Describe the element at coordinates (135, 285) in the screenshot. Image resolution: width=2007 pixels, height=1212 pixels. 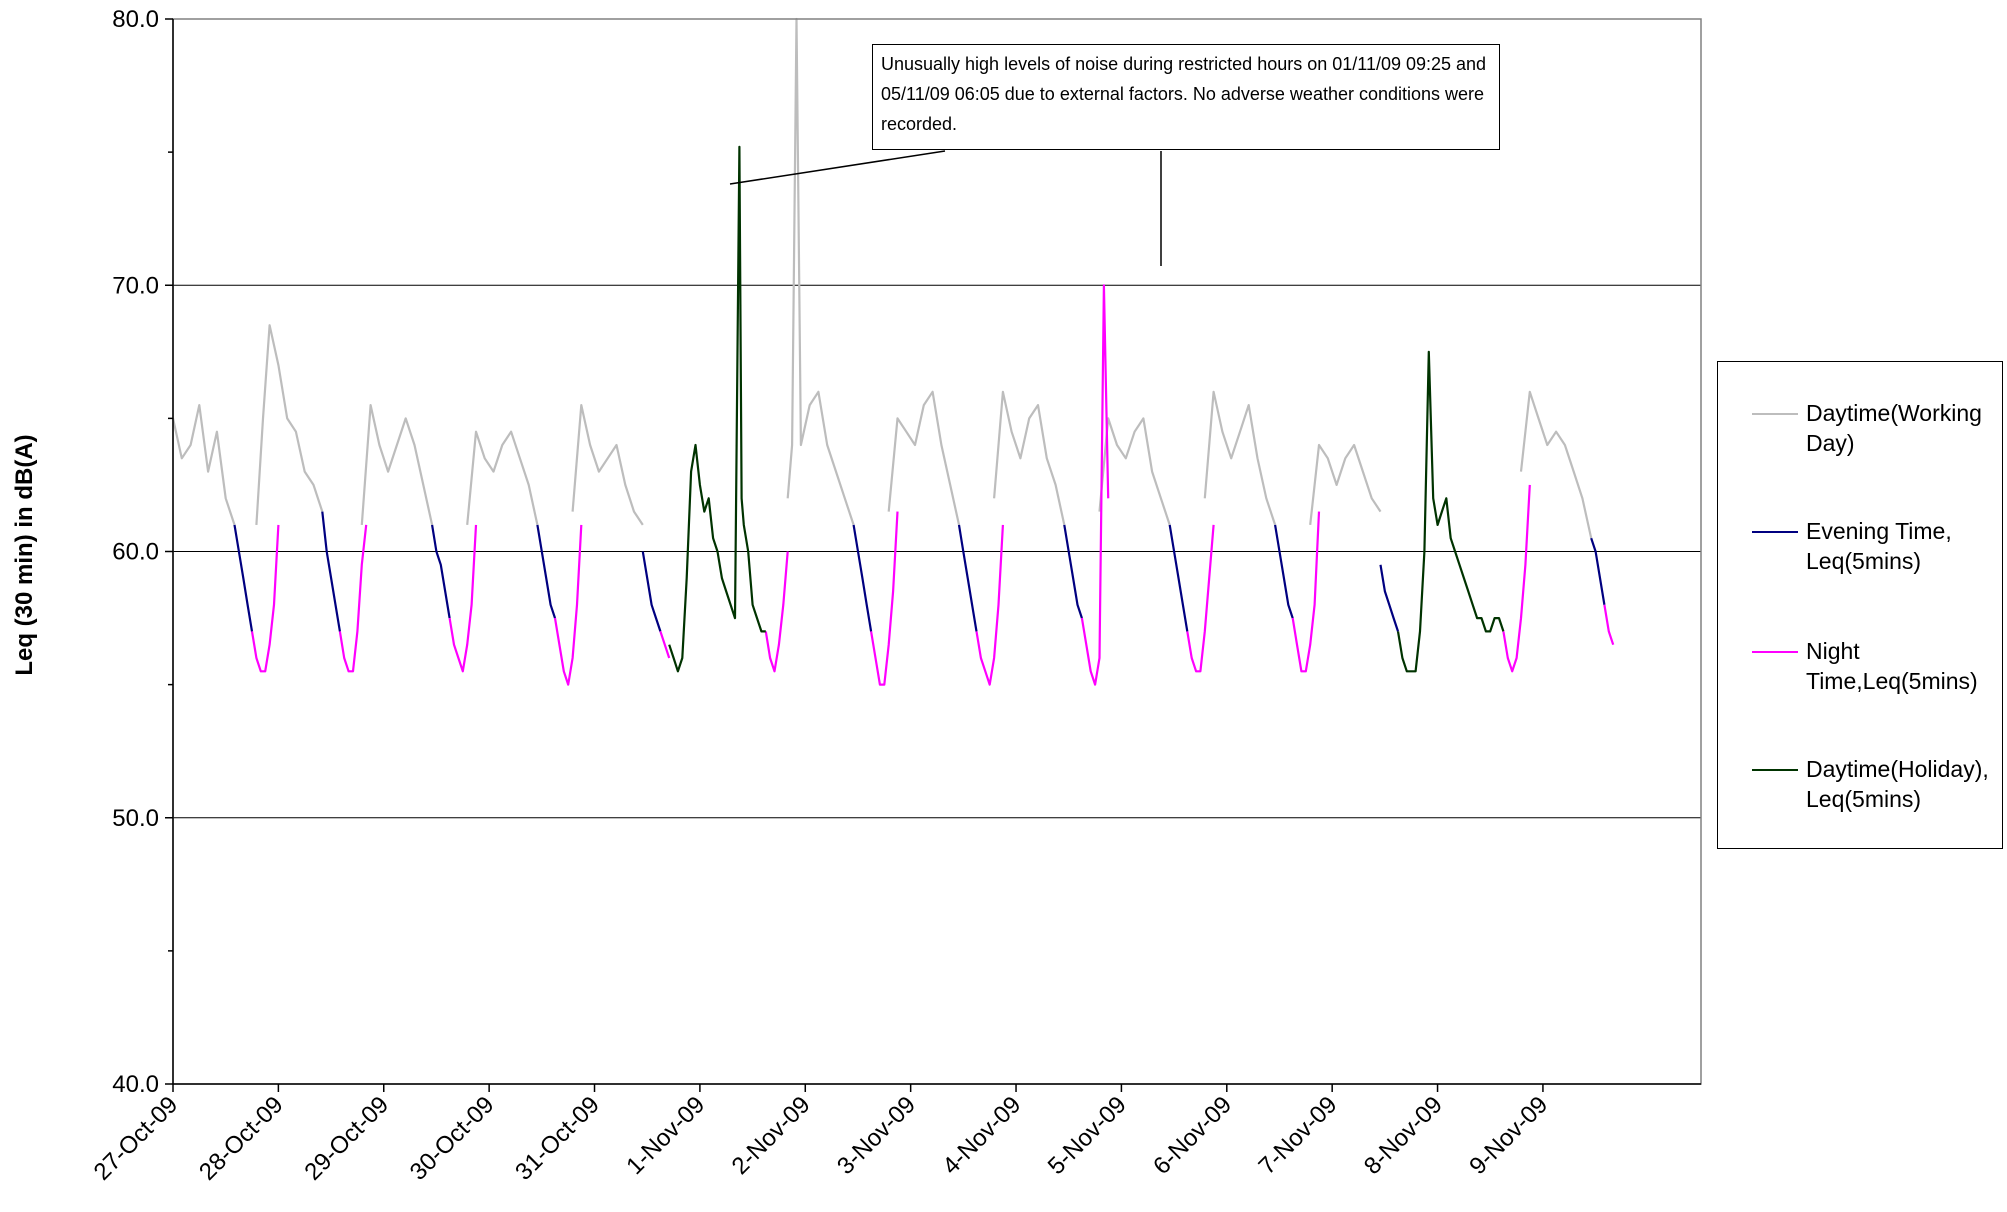
I see `y-tick-label: 70.0` at that location.